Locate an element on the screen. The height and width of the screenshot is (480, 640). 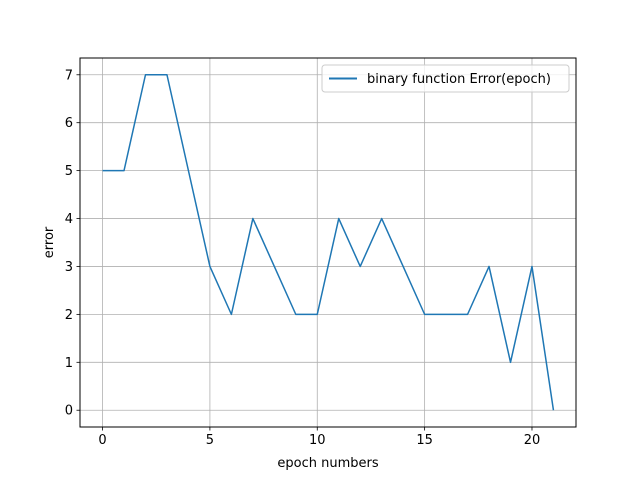
x-tick-label: 5 is located at coordinates (210, 440).